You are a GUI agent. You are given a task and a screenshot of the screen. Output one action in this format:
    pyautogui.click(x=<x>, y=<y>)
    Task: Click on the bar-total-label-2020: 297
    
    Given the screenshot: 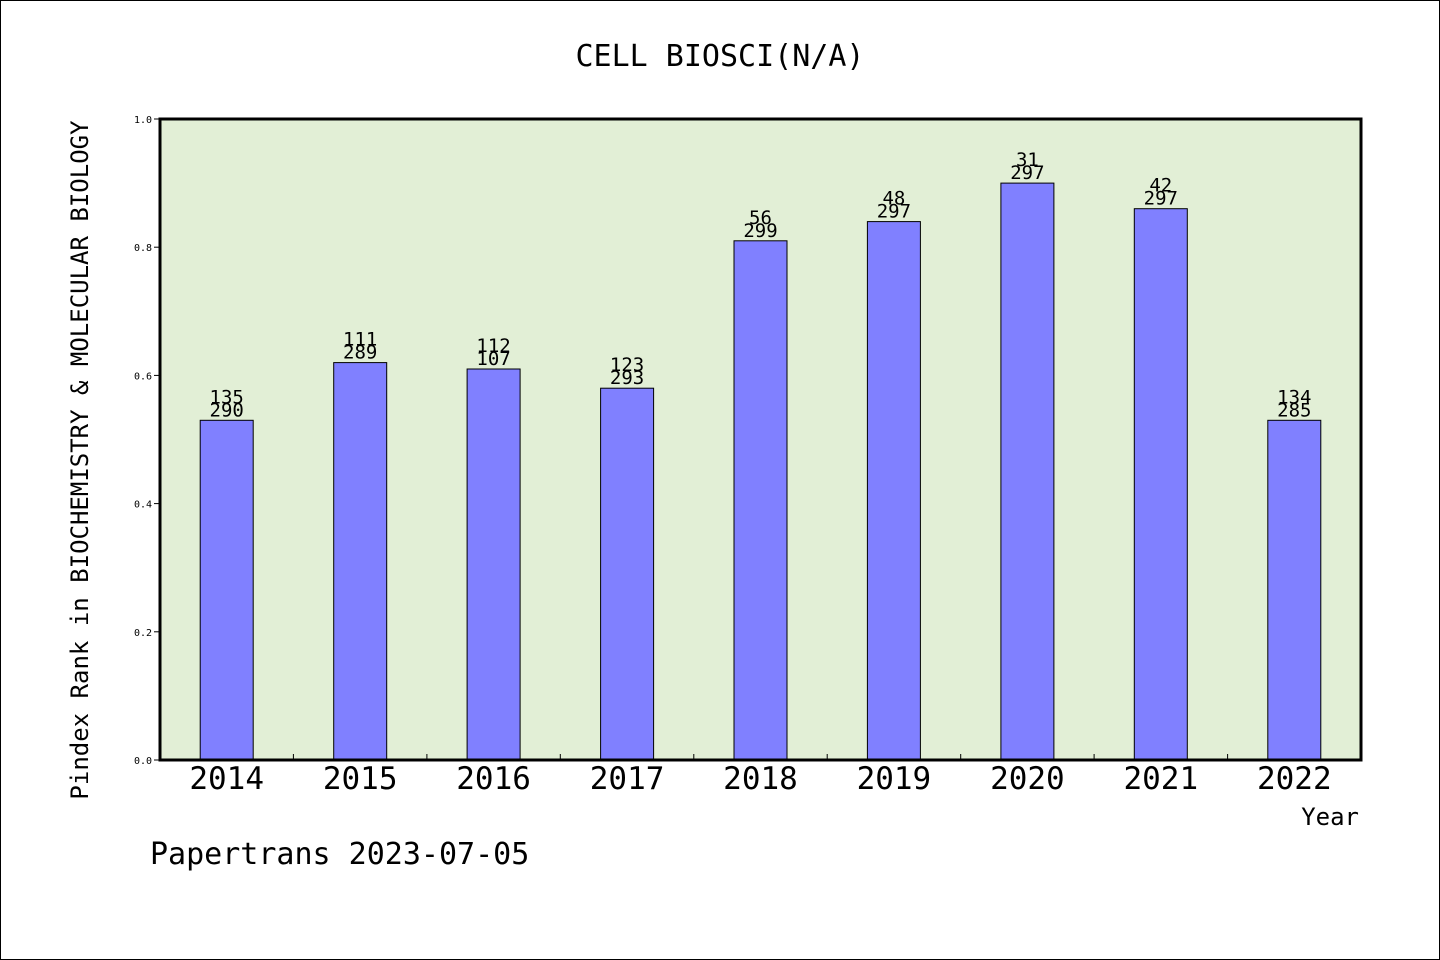 What is the action you would take?
    pyautogui.click(x=1027, y=173)
    